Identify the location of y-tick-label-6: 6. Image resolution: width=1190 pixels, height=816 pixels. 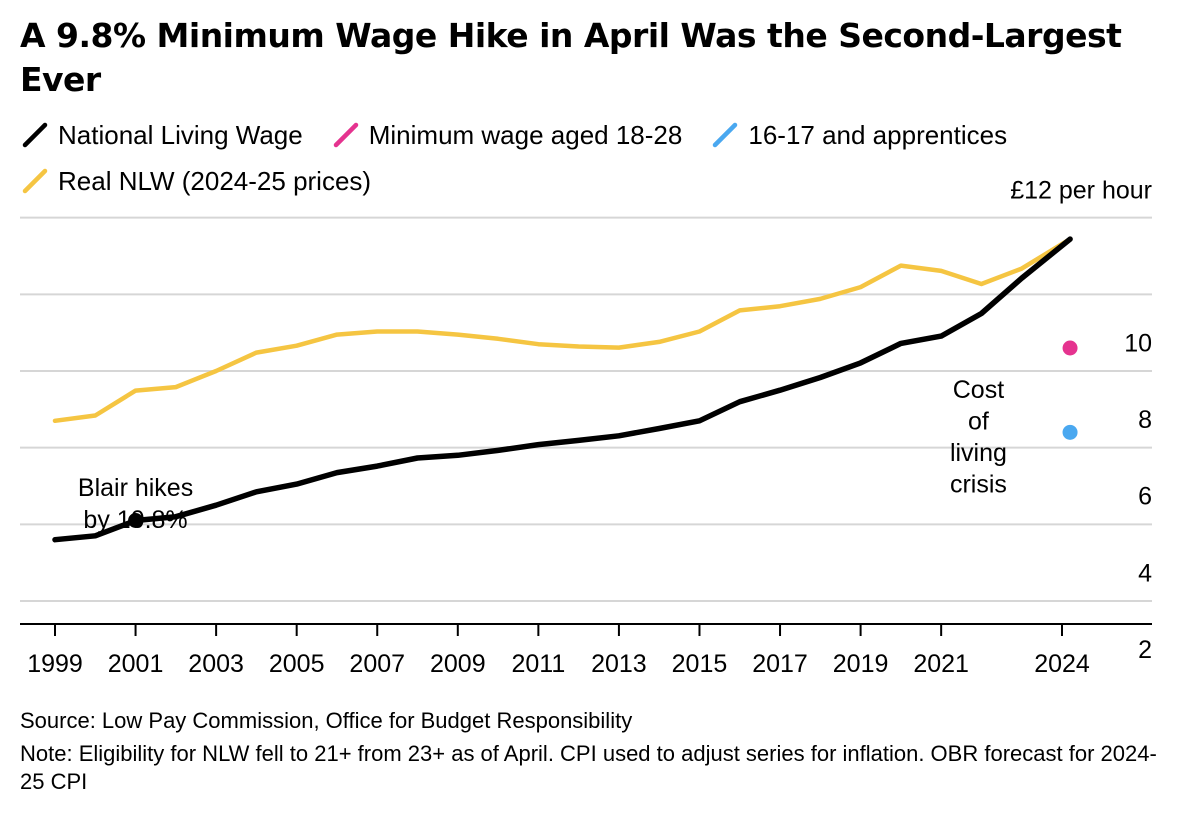
(1145, 497).